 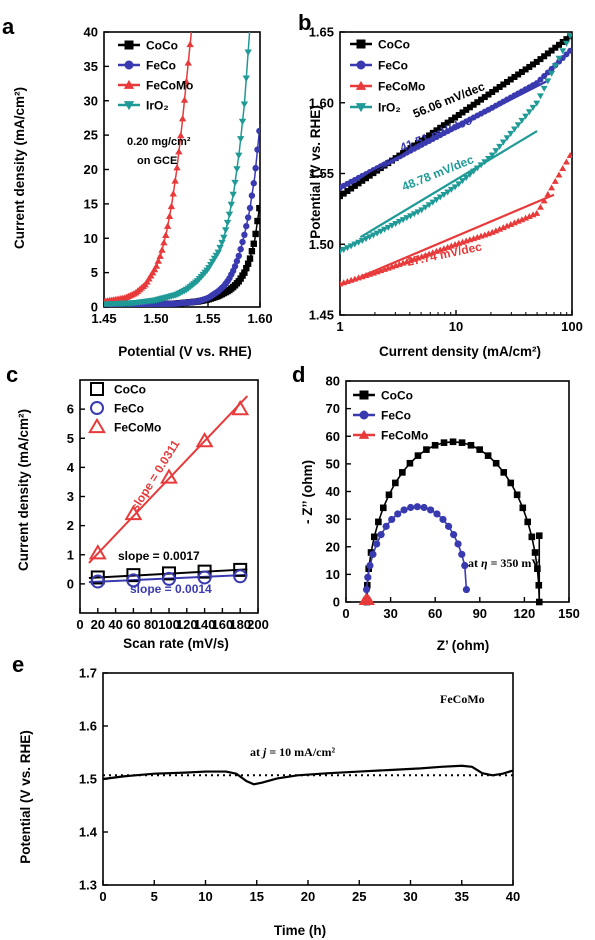 I want to click on y-tick-label: 35, so click(x=91, y=66).